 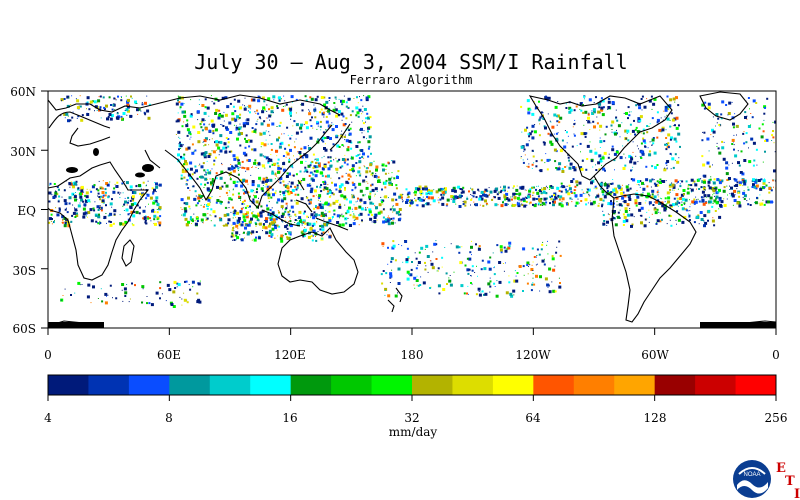 I want to click on mask-blob, so click(x=96, y=152).